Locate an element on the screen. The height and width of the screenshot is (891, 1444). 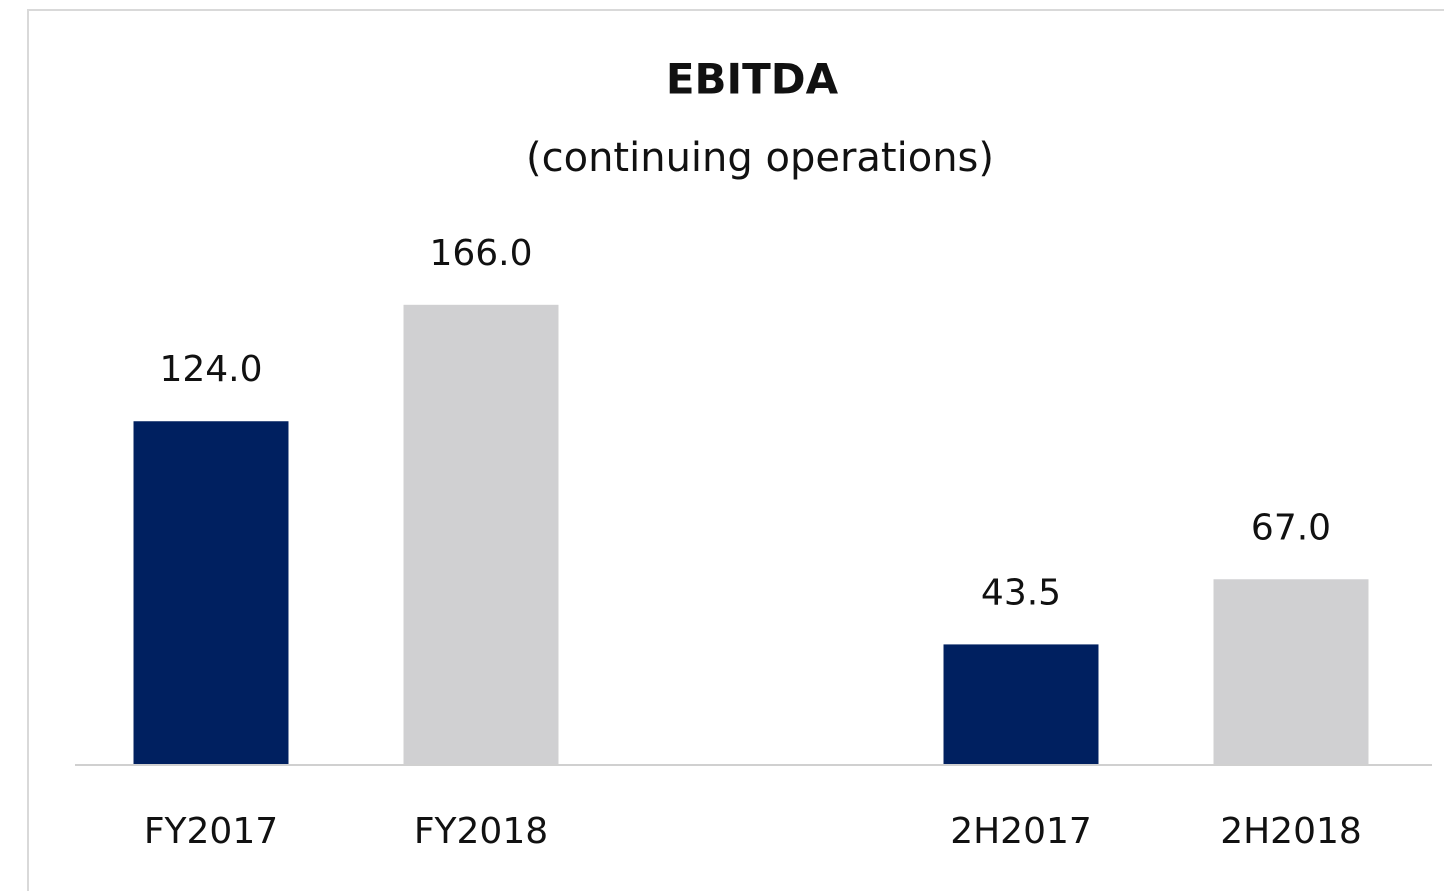
x-tick-label: FY2017 is located at coordinates (211, 831).